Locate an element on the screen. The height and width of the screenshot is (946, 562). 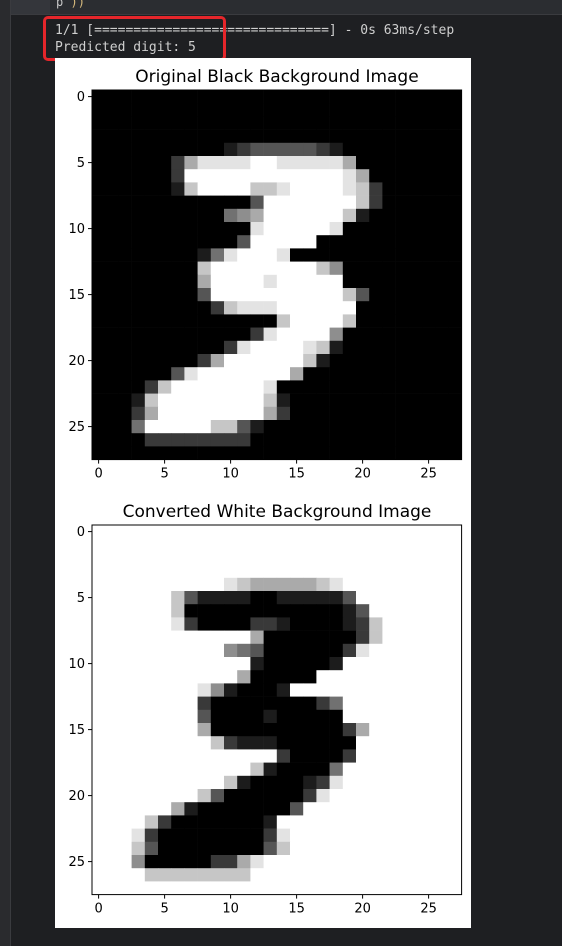
editor-gutter is located at coordinates (5, 473).